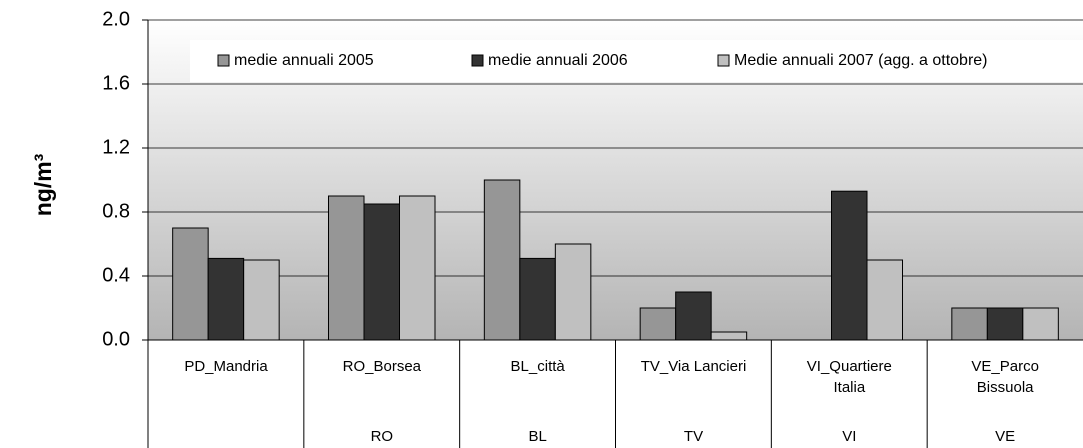 This screenshot has height=448, width=1083. Describe the element at coordinates (116, 339) in the screenshot. I see `y-tick-label: 0.0` at that location.